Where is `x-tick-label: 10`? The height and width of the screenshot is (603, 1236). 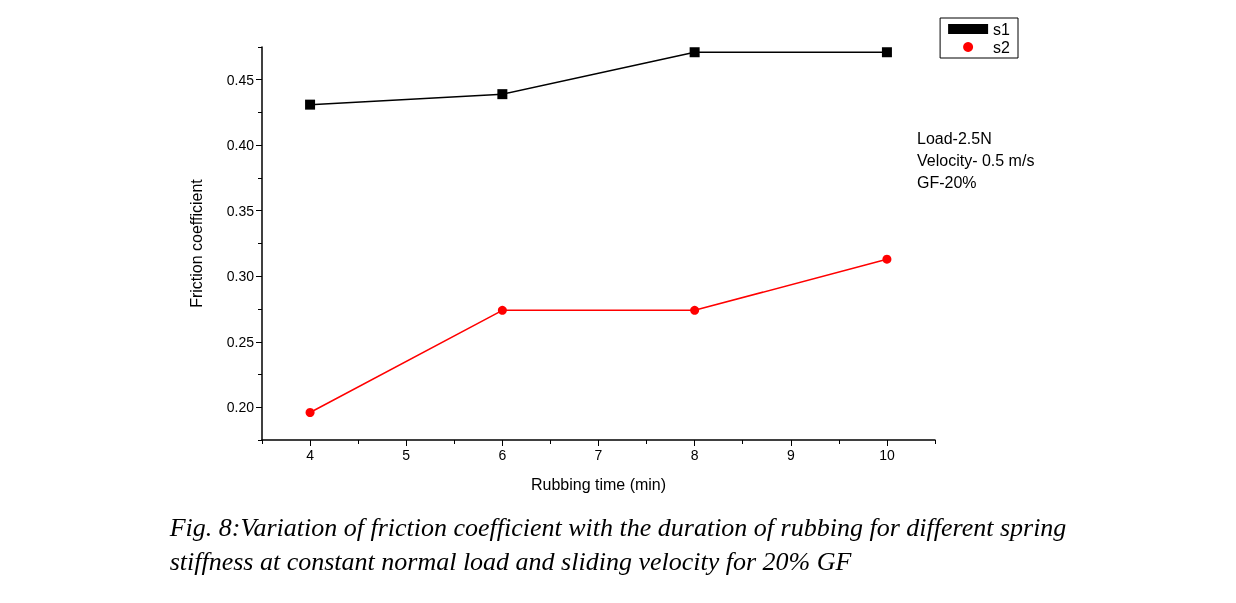 x-tick-label: 10 is located at coordinates (887, 455).